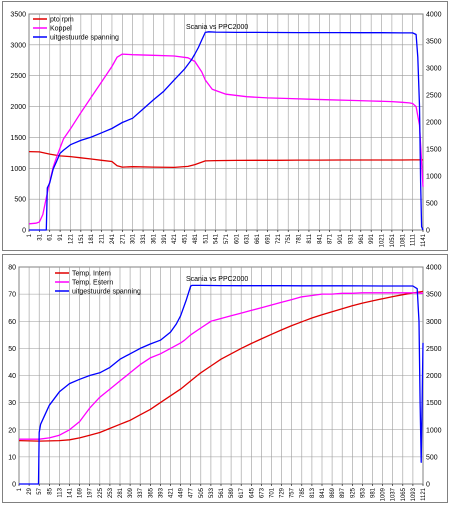 The width and height of the screenshot is (450, 505). What do you see at coordinates (404, 494) in the screenshot?
I see `x-tick-label: 1065` at bounding box center [404, 494].